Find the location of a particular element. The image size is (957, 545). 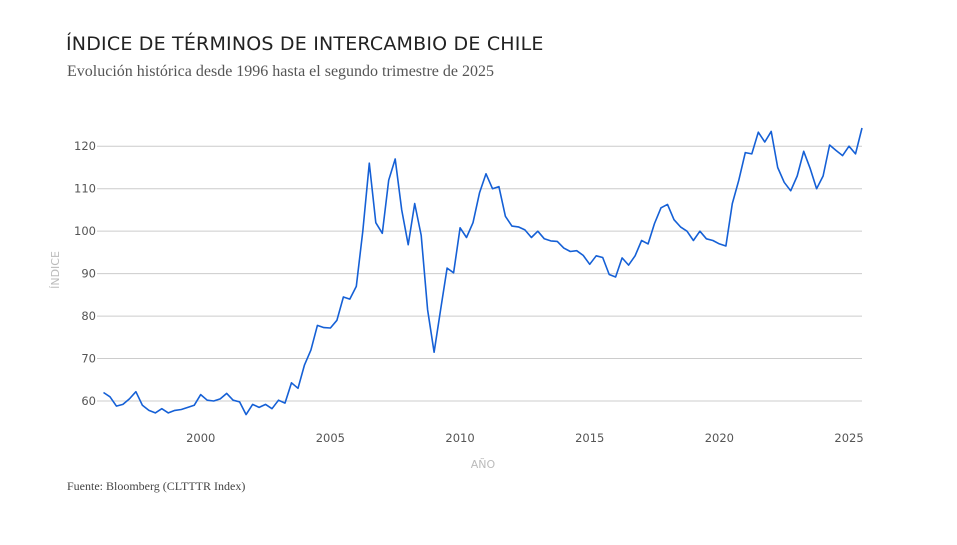

x-tick-label: 2005 is located at coordinates (330, 438).